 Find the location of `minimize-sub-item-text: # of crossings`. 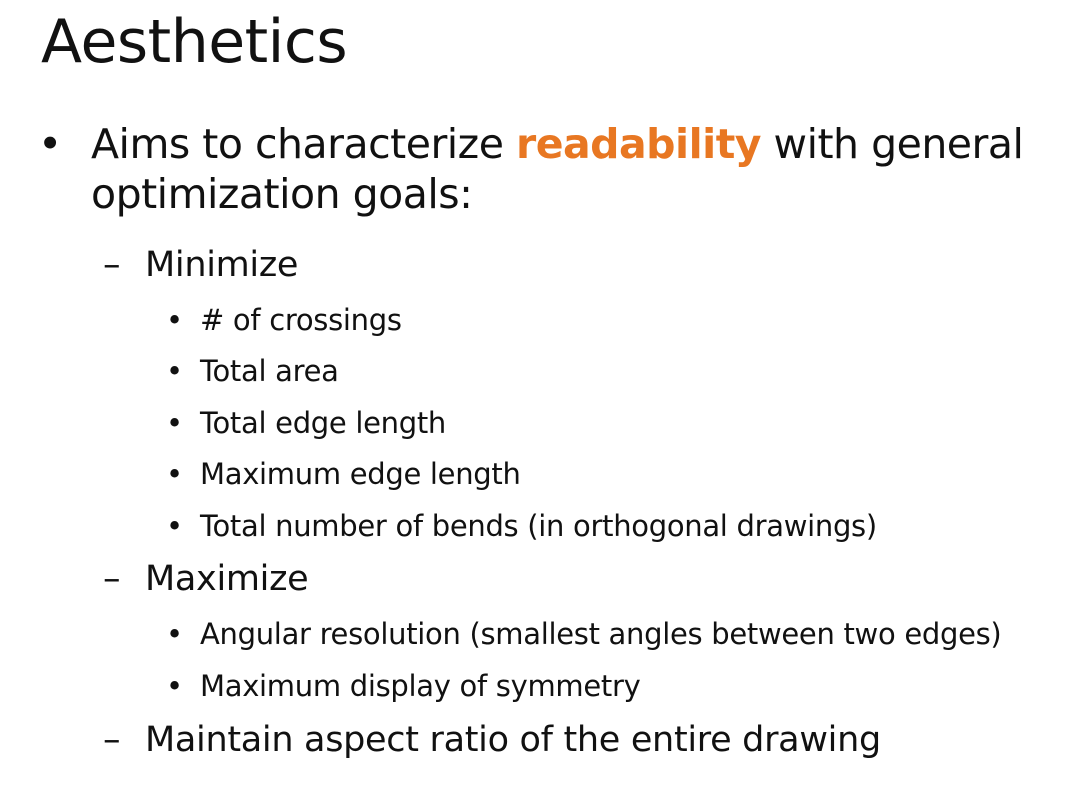

minimize-sub-item-text: # of crossings is located at coordinates (301, 320).